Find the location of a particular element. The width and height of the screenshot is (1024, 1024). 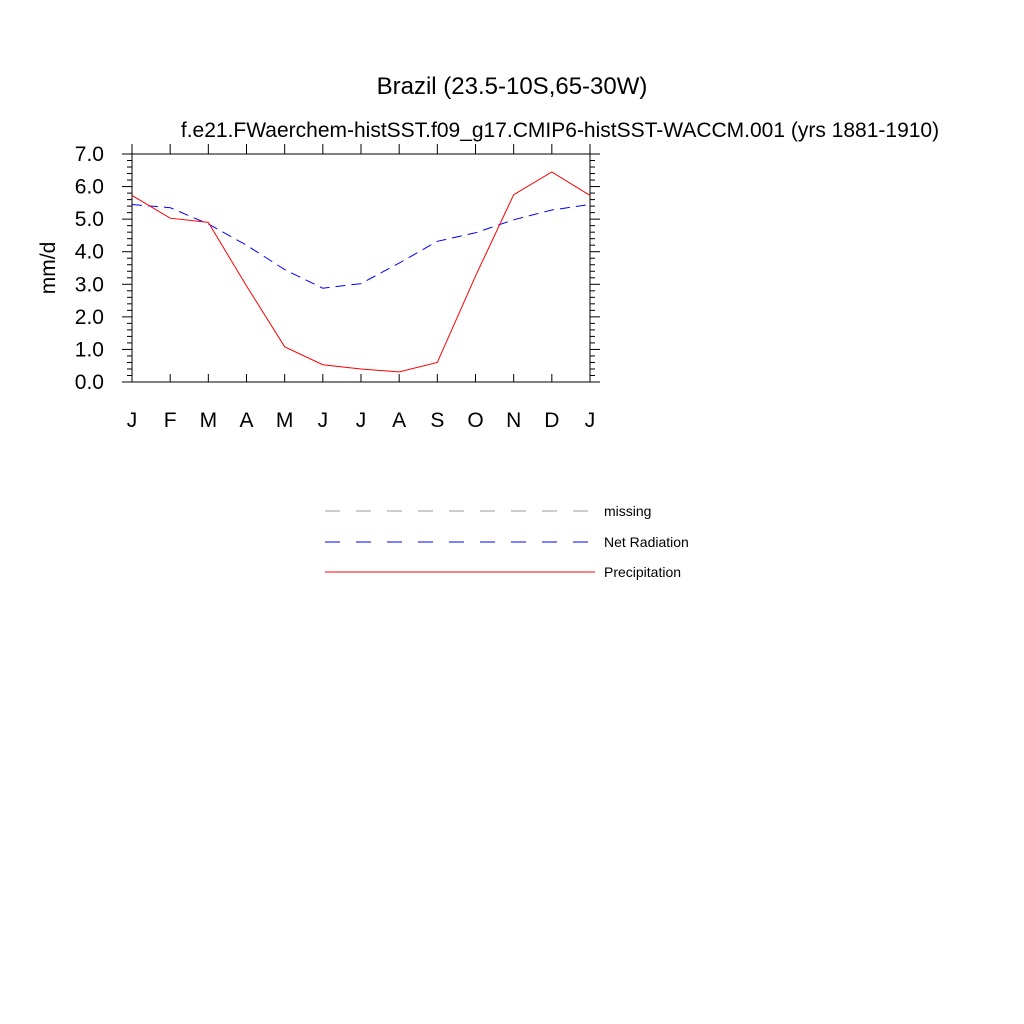

plot-frame is located at coordinates (361, 268).